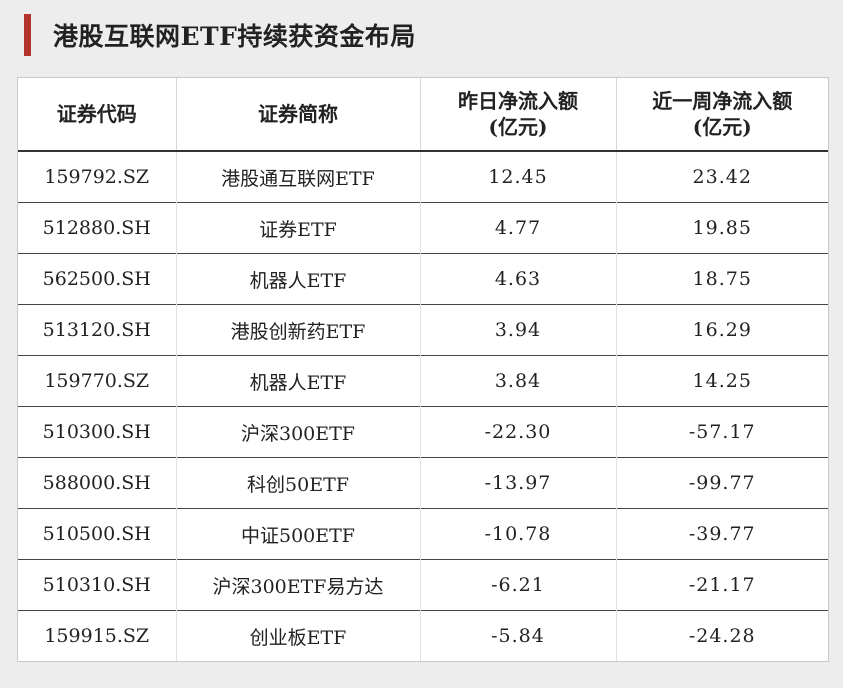 This screenshot has height=688, width=843. What do you see at coordinates (722, 483) in the screenshot?
I see `cell-weekly-inflow: -99.77` at bounding box center [722, 483].